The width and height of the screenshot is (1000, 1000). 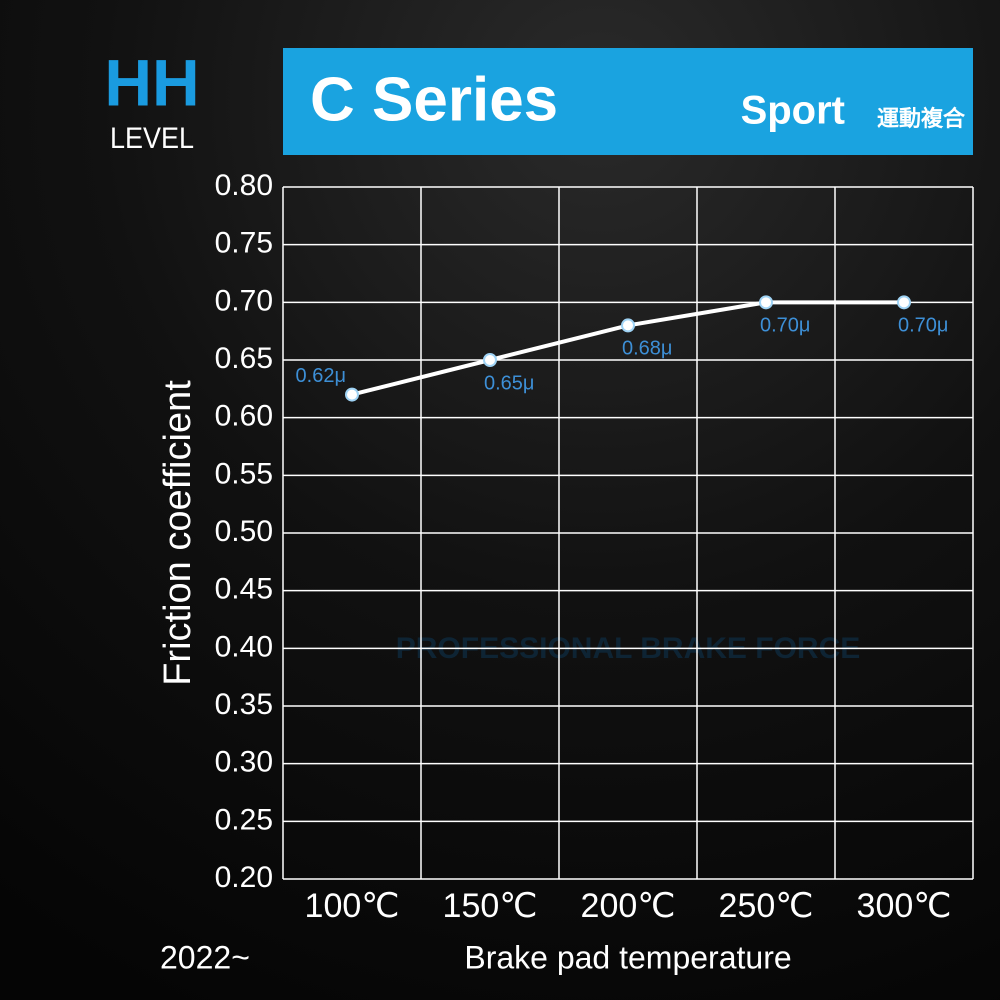 I want to click on brand: HH, so click(x=151, y=82).